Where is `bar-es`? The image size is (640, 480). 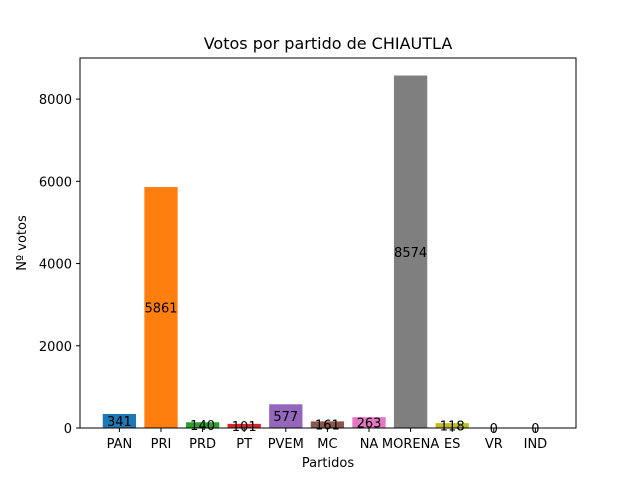 bar-es is located at coordinates (452, 425).